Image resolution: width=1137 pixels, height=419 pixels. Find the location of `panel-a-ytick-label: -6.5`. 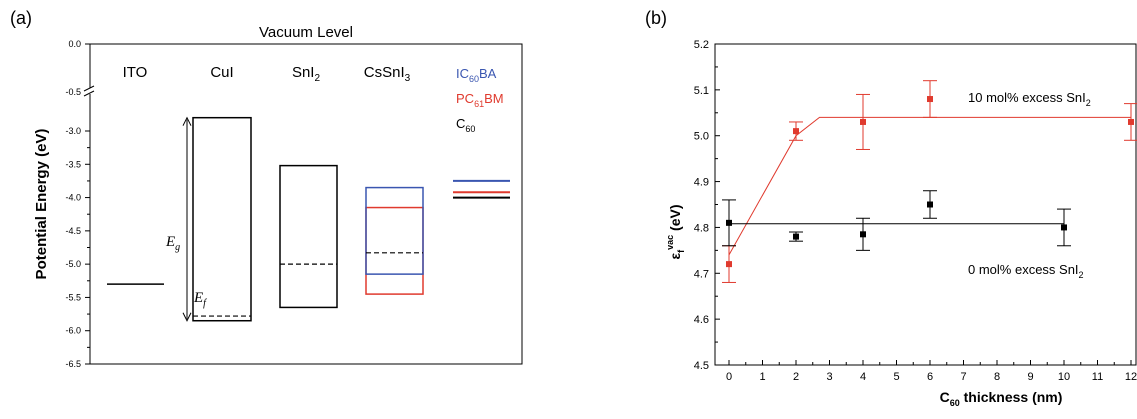

panel-a-ytick-label: -6.5 is located at coordinates (73, 364).